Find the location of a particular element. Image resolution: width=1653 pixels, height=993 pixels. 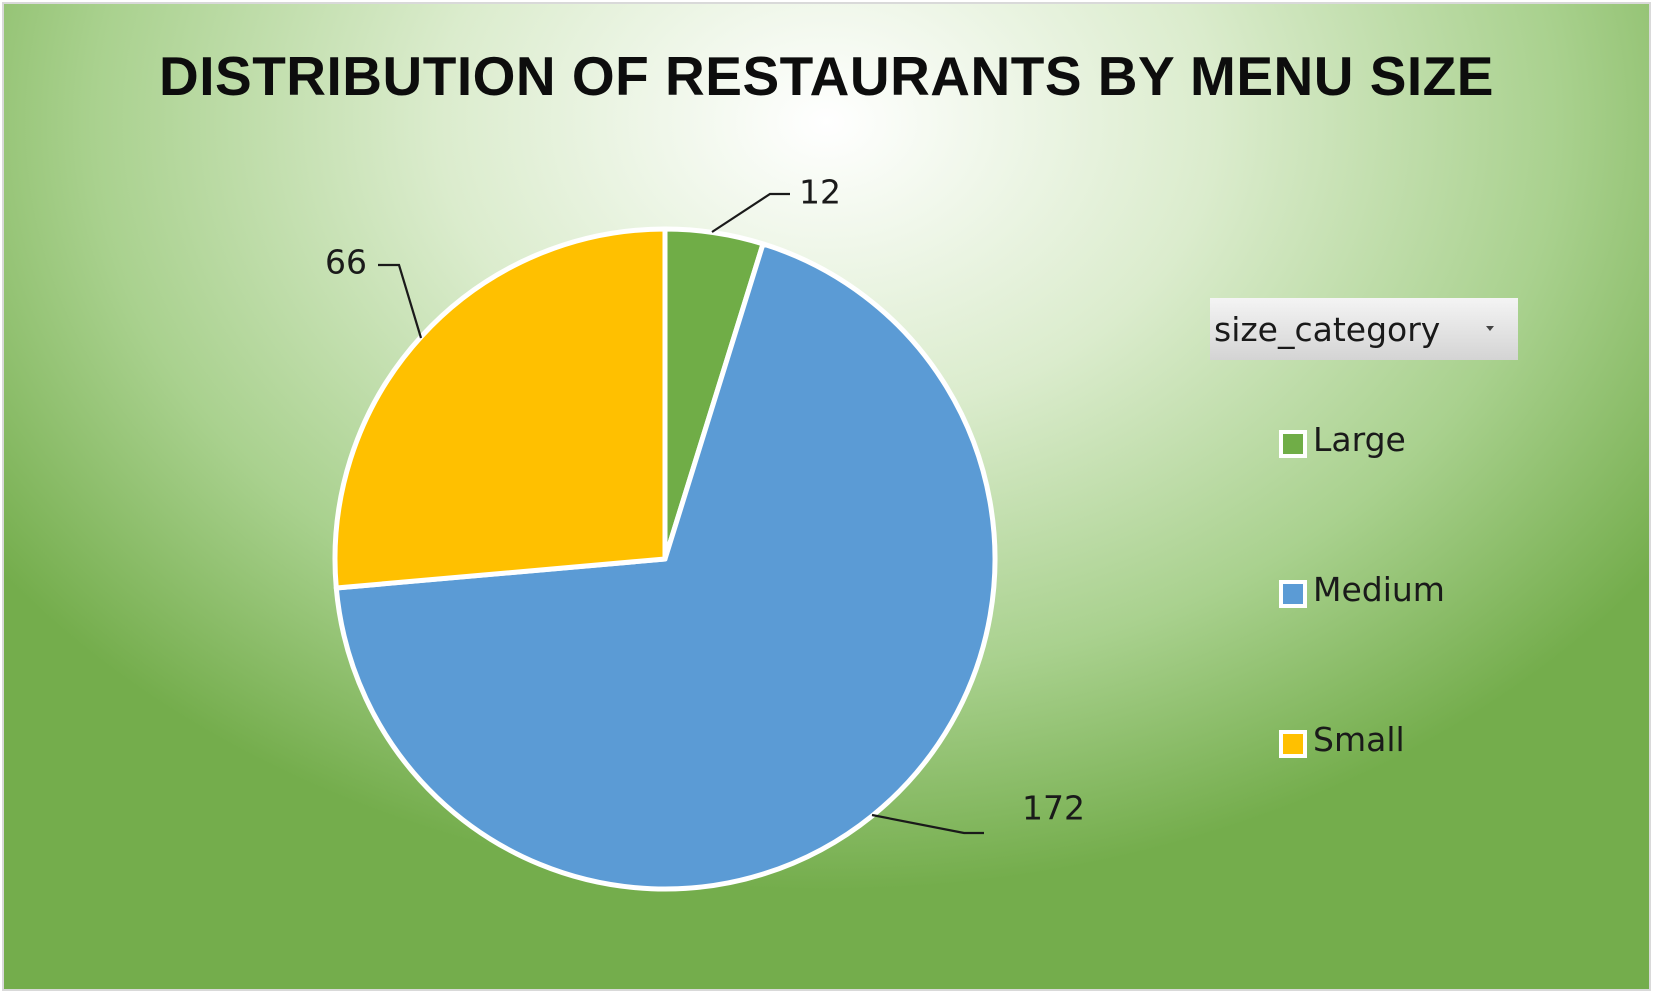

leader-line-small is located at coordinates (400, 301).